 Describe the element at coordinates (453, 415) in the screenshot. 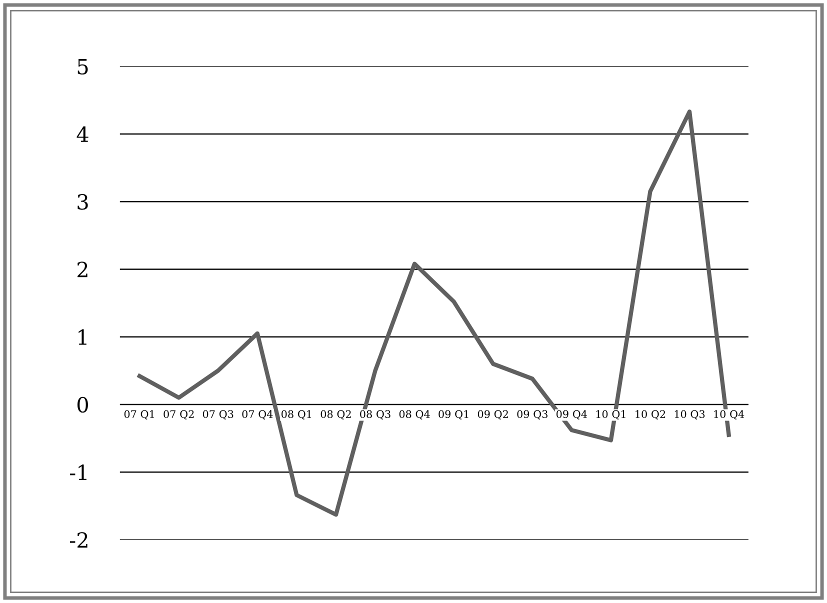

I see `x-tick-label: 09 Q1` at that location.